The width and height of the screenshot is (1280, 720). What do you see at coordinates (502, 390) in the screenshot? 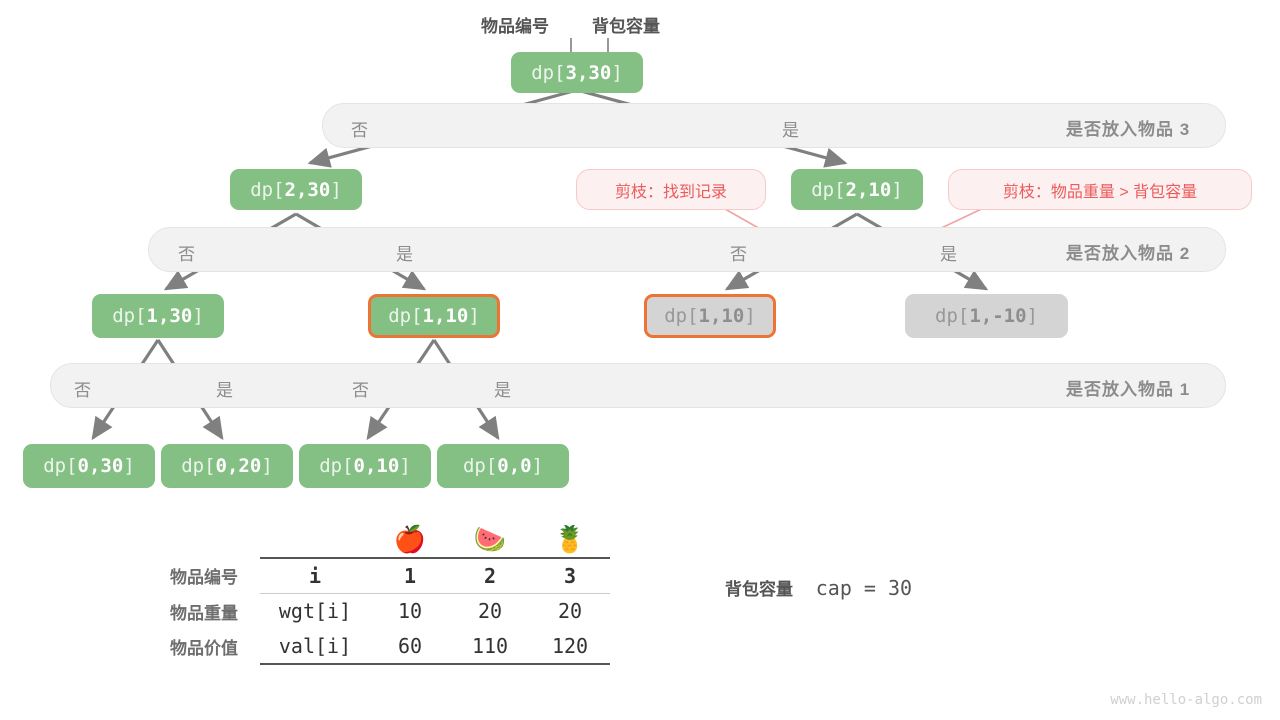
I see `branch-label-b3-yes-2: 是` at bounding box center [502, 390].